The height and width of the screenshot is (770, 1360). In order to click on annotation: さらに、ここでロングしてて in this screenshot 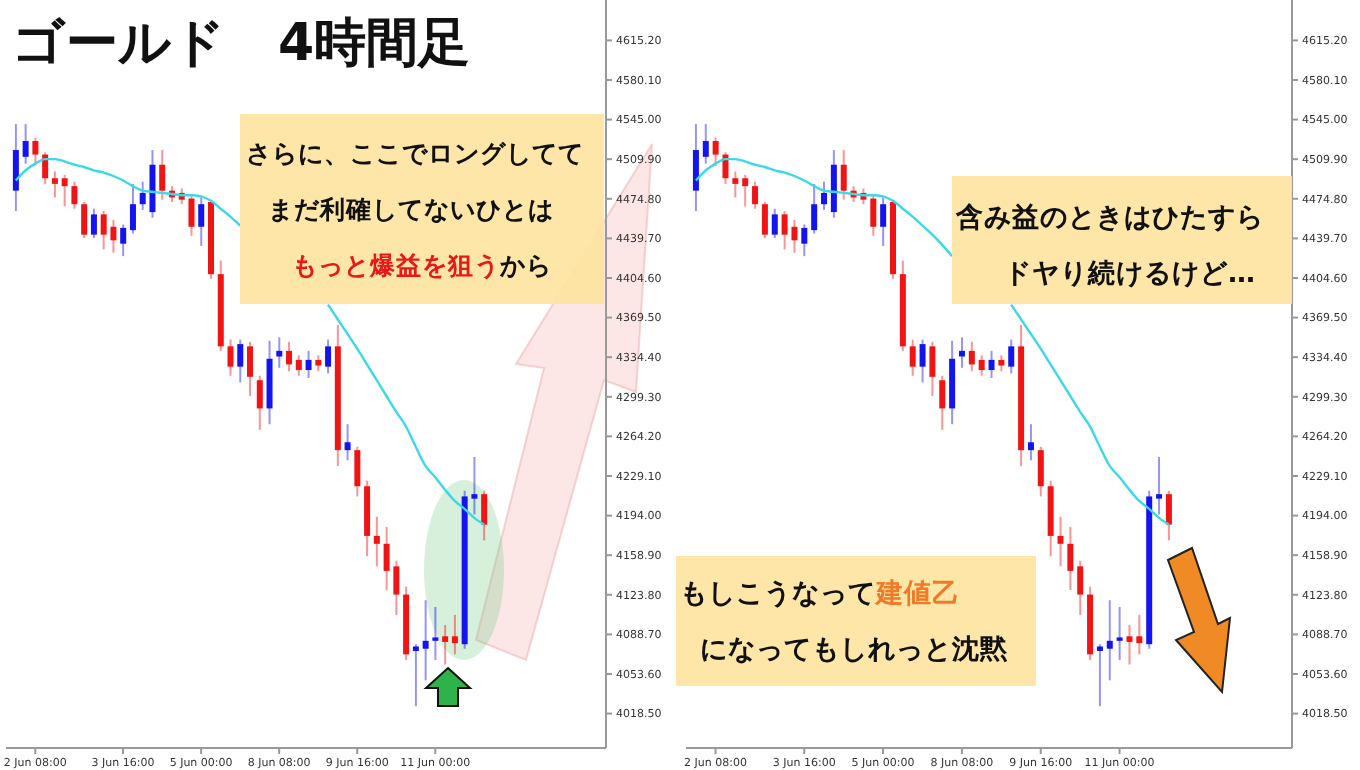, I will do `click(415, 153)`.